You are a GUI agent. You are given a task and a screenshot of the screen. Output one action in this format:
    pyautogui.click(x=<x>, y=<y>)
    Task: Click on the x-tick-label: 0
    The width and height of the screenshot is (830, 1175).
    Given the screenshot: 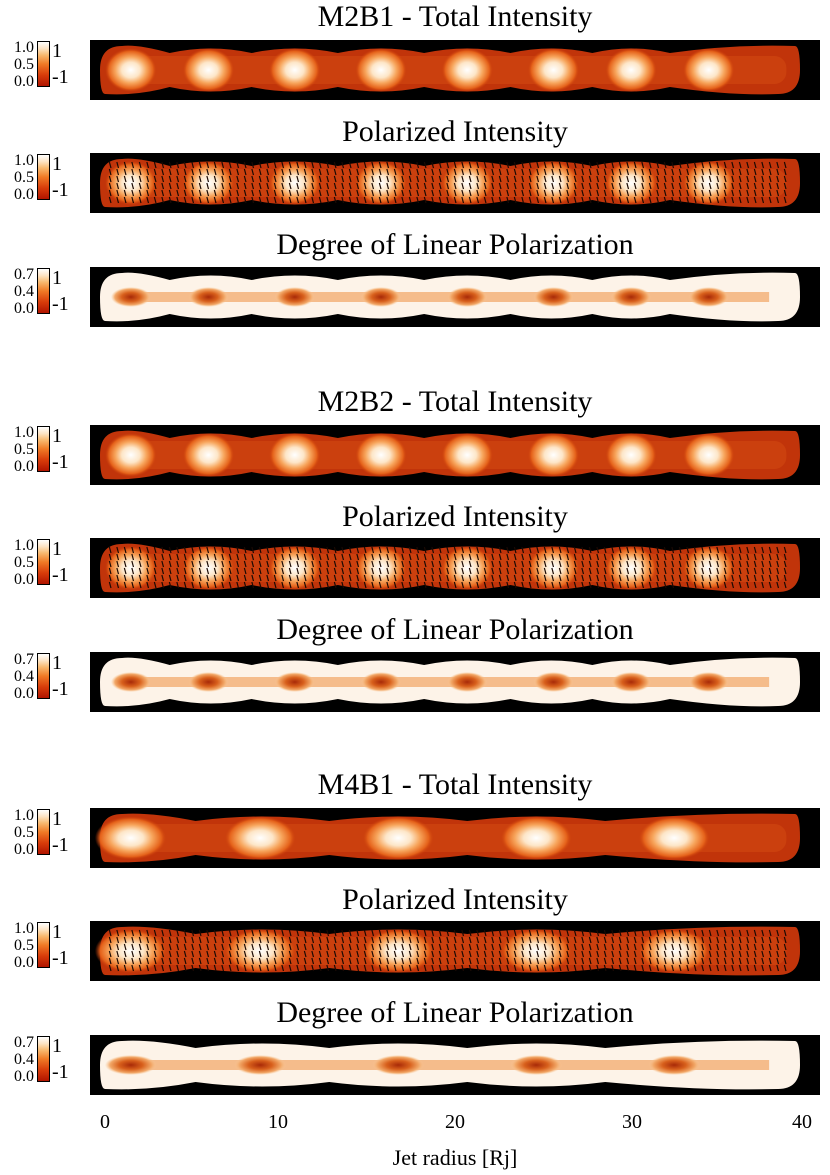 What is the action you would take?
    pyautogui.click(x=105, y=1122)
    